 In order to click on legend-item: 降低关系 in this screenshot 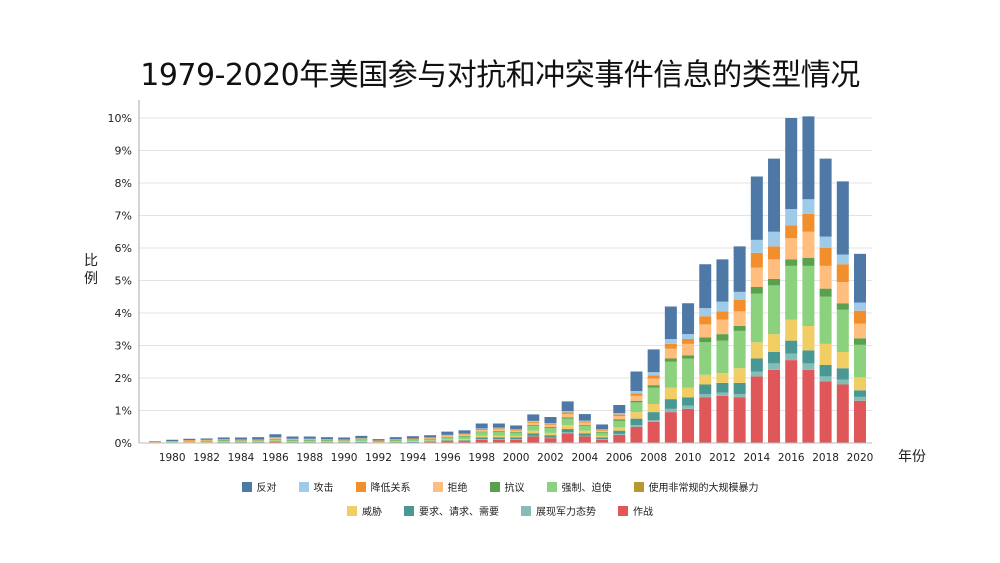, I will do `click(383, 486)`.